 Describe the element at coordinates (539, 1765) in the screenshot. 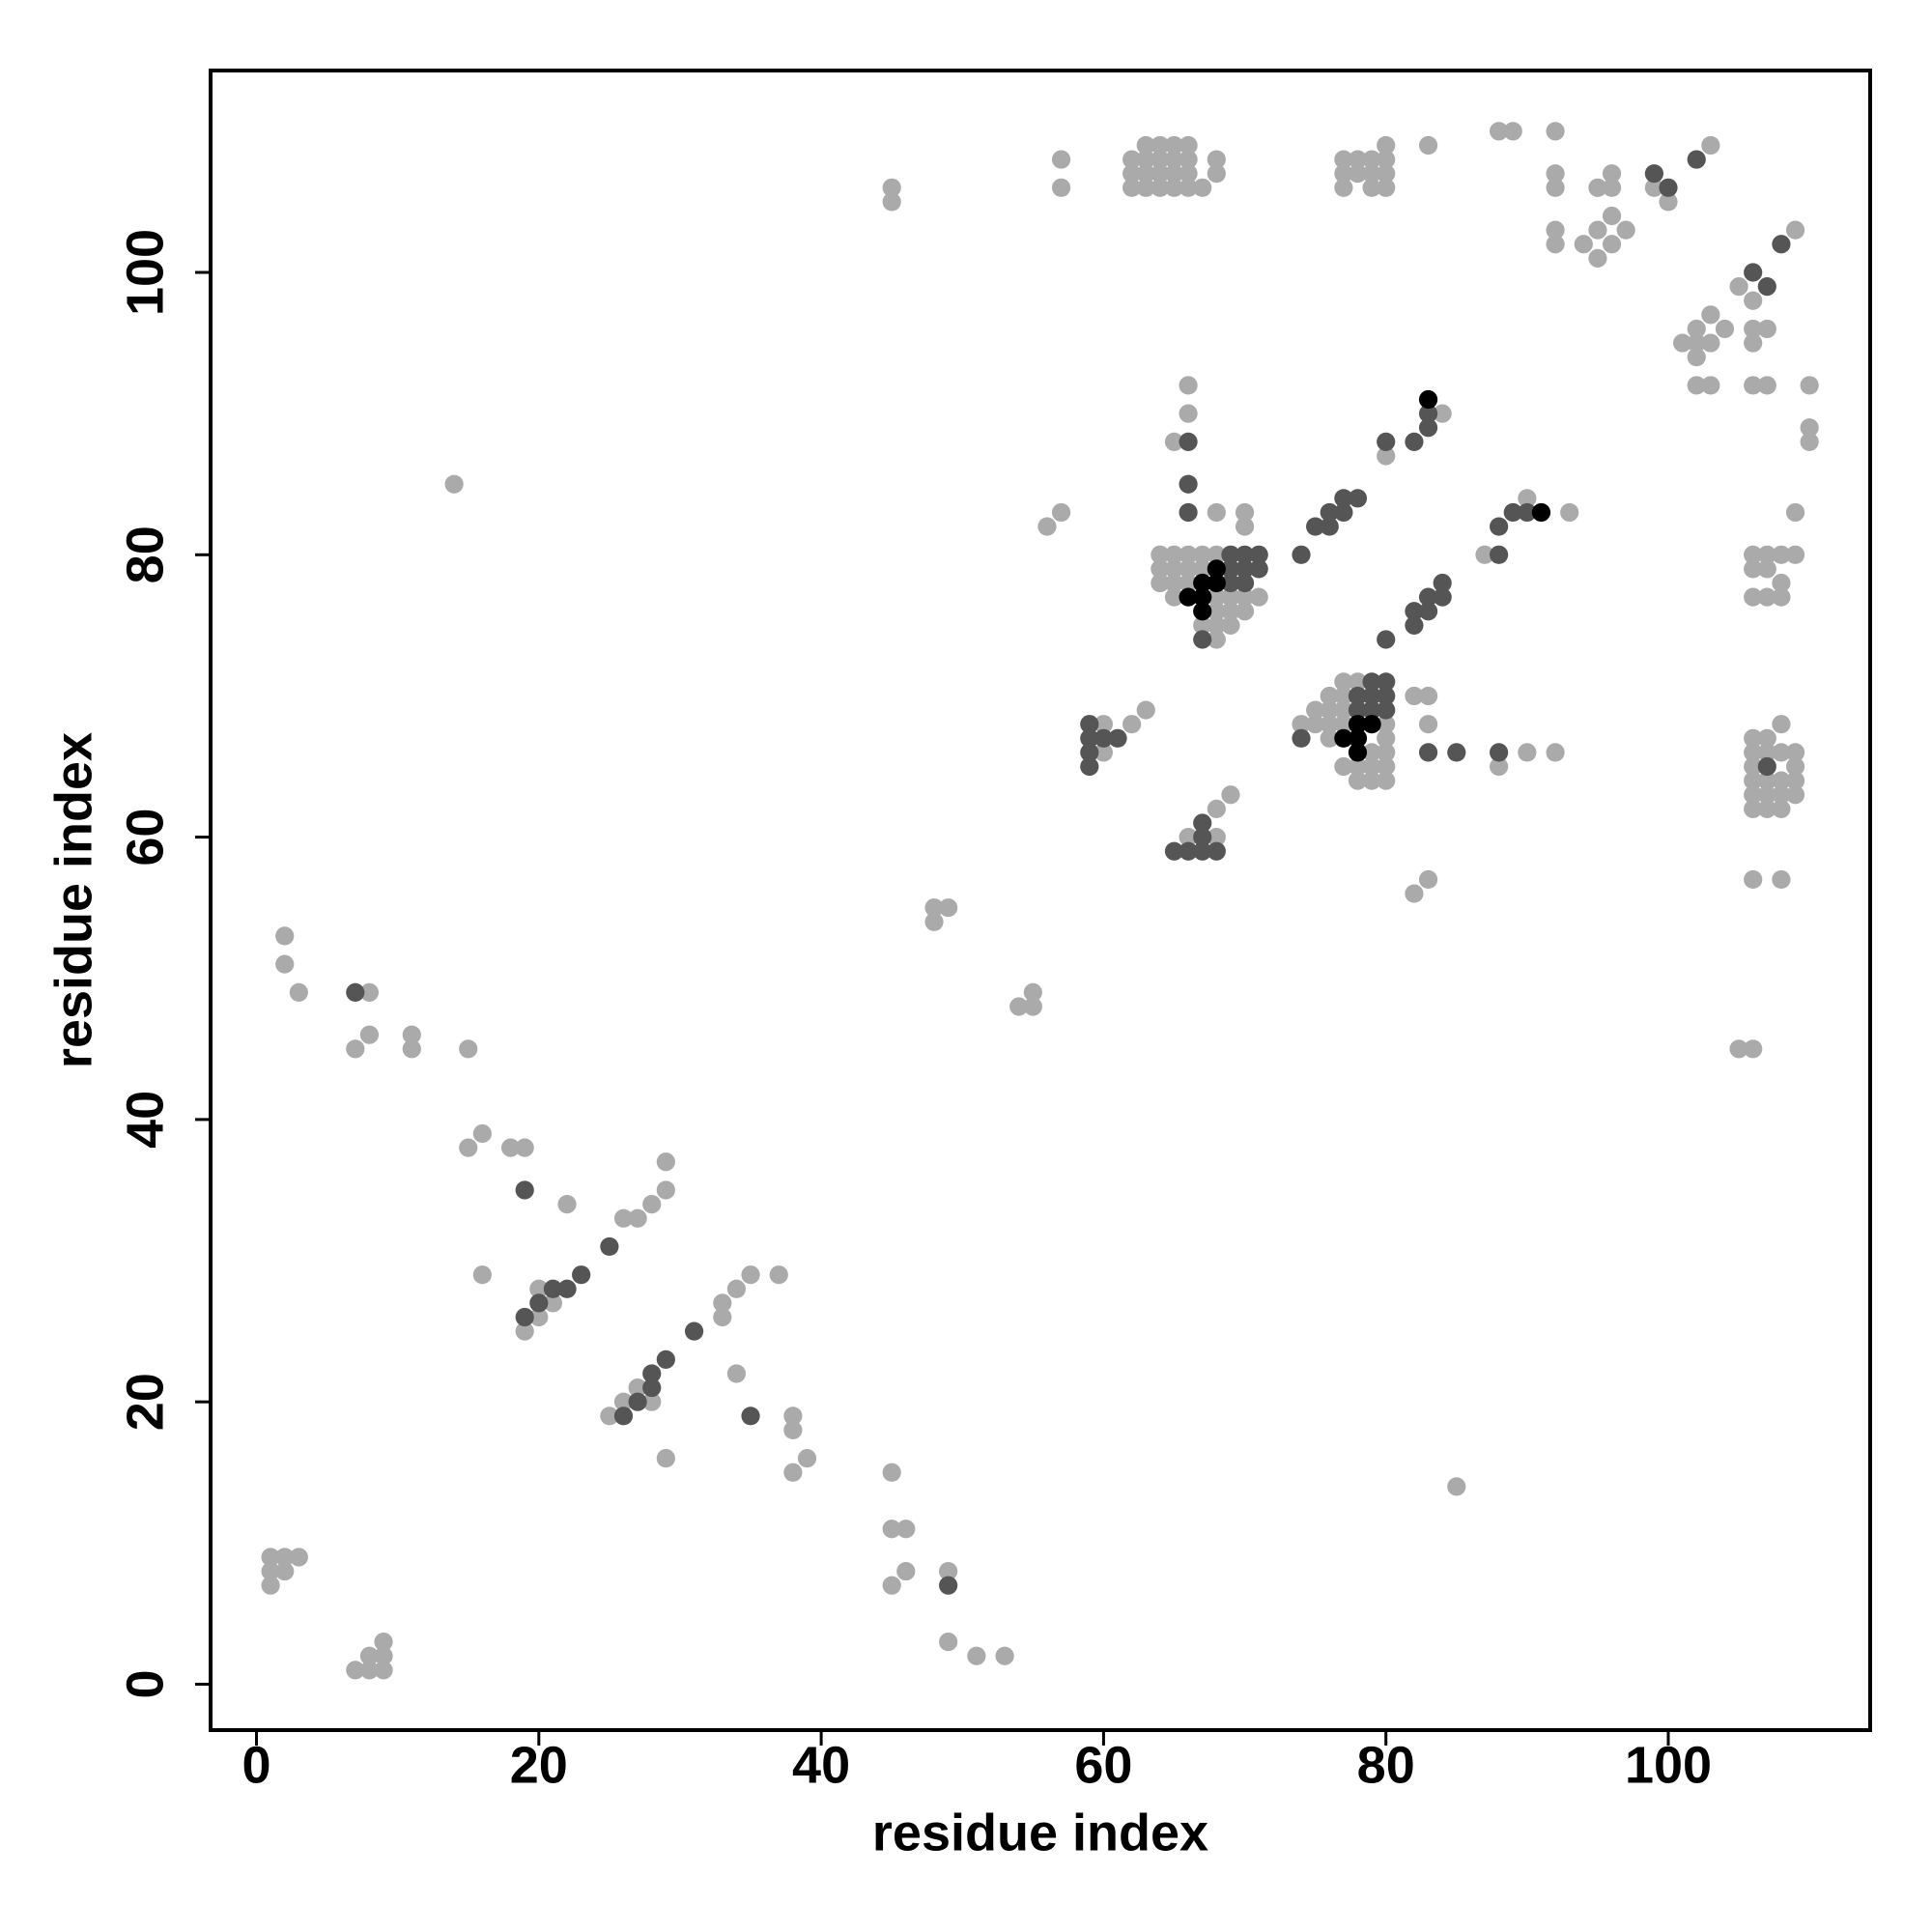

I see `x-tick-label: 20` at that location.